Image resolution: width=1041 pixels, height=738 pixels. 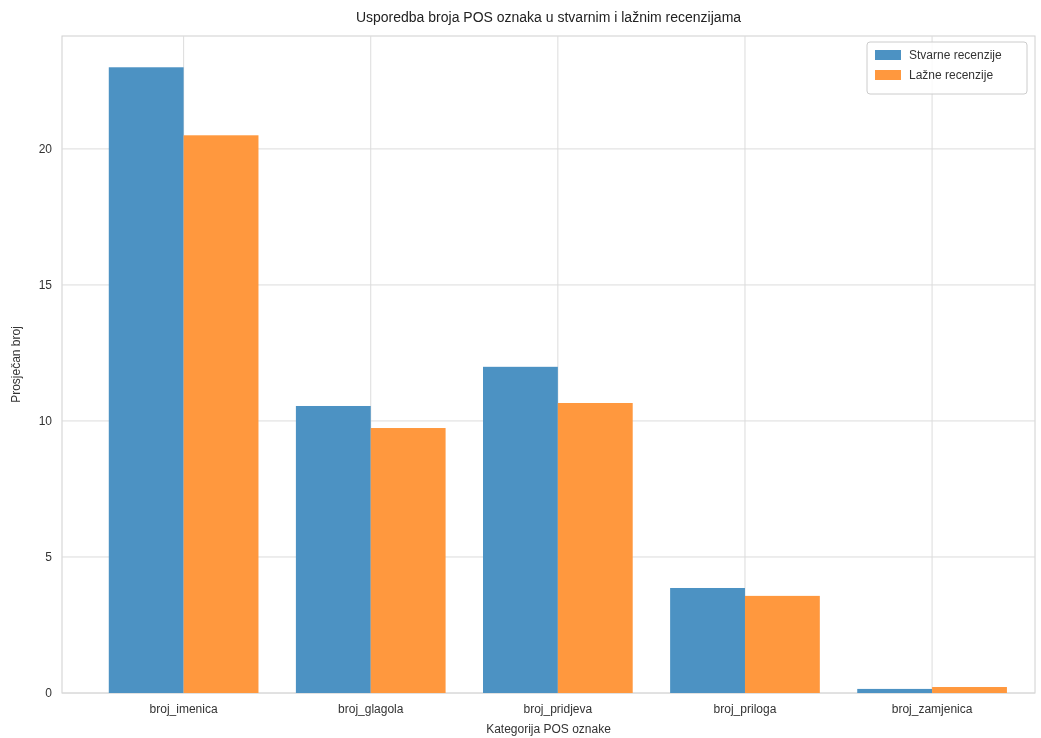 What do you see at coordinates (371, 709) in the screenshot?
I see `x-tick-label: broj_glagola` at bounding box center [371, 709].